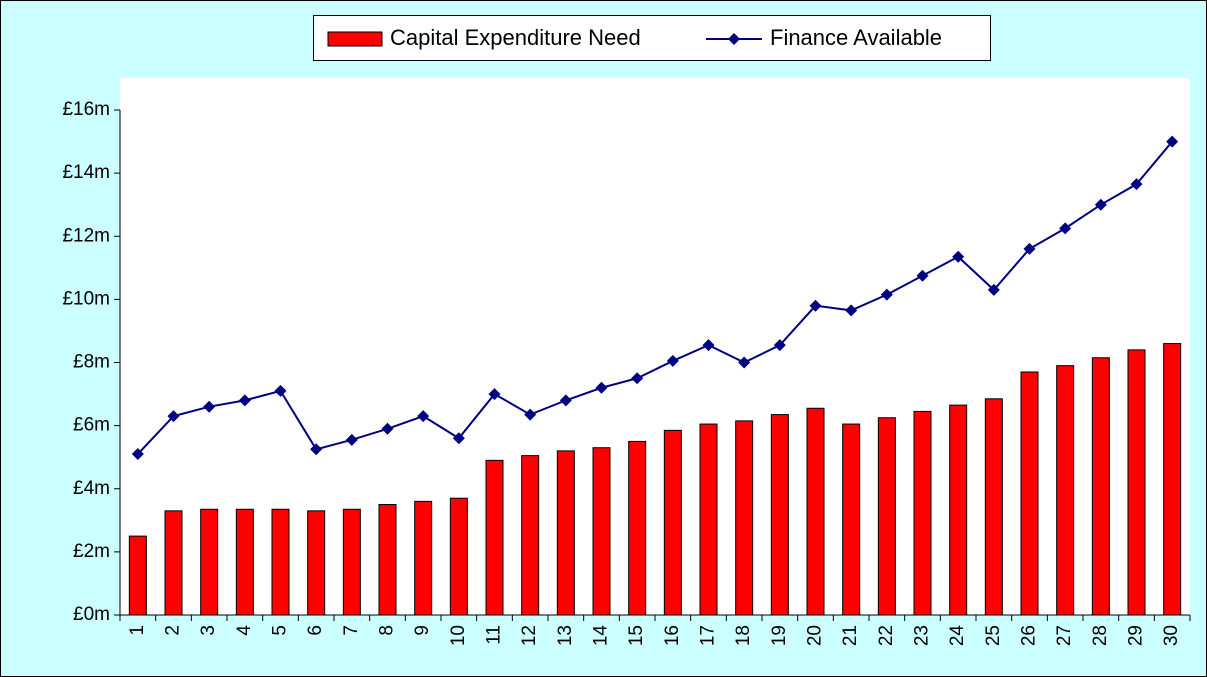  Describe the element at coordinates (280, 630) in the screenshot. I see `x-tick-label: 5` at that location.